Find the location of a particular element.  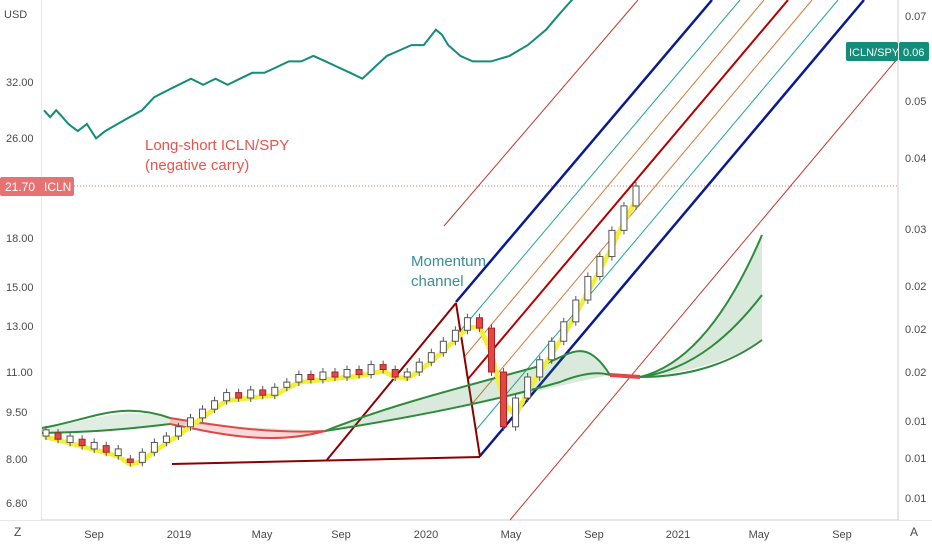

annotation-momentum: Momentum channel is located at coordinates (448, 271).